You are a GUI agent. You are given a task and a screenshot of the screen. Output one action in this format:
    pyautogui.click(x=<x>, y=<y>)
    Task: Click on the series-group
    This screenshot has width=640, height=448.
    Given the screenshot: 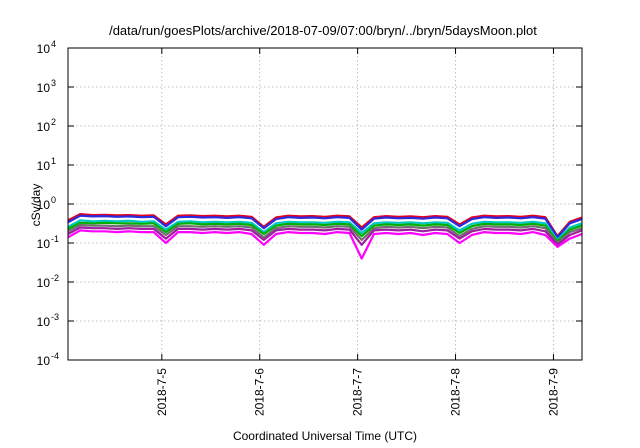 What is the action you would take?
    pyautogui.click(x=325, y=236)
    